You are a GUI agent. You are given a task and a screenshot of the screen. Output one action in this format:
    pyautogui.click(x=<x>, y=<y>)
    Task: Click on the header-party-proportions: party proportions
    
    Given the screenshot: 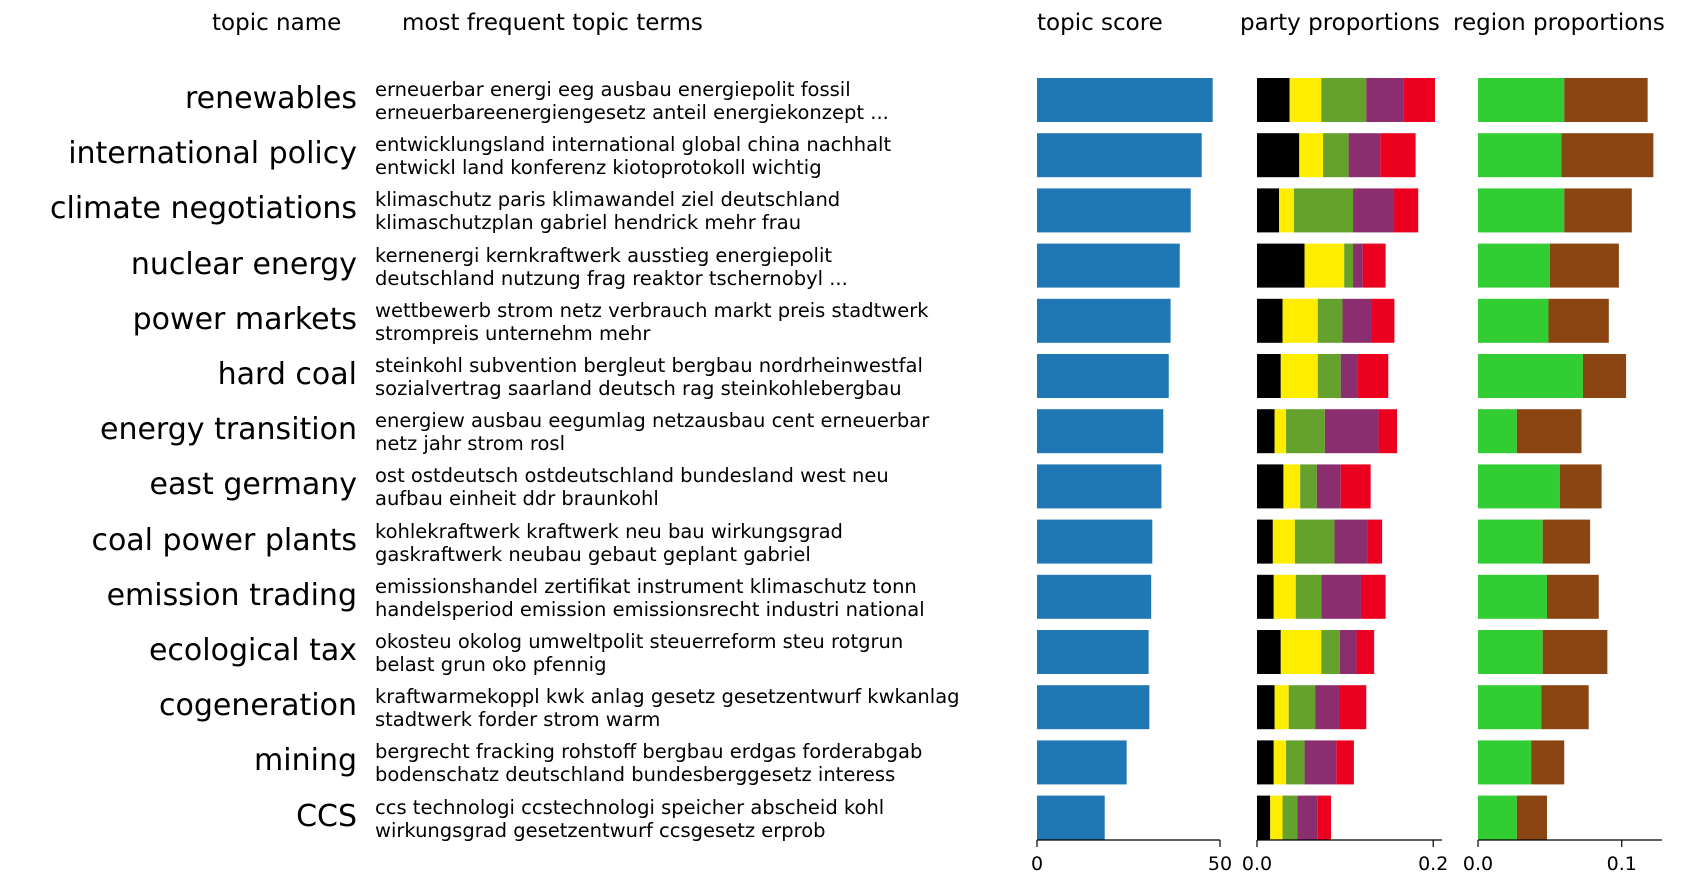 What is the action you would take?
    pyautogui.click(x=1340, y=23)
    